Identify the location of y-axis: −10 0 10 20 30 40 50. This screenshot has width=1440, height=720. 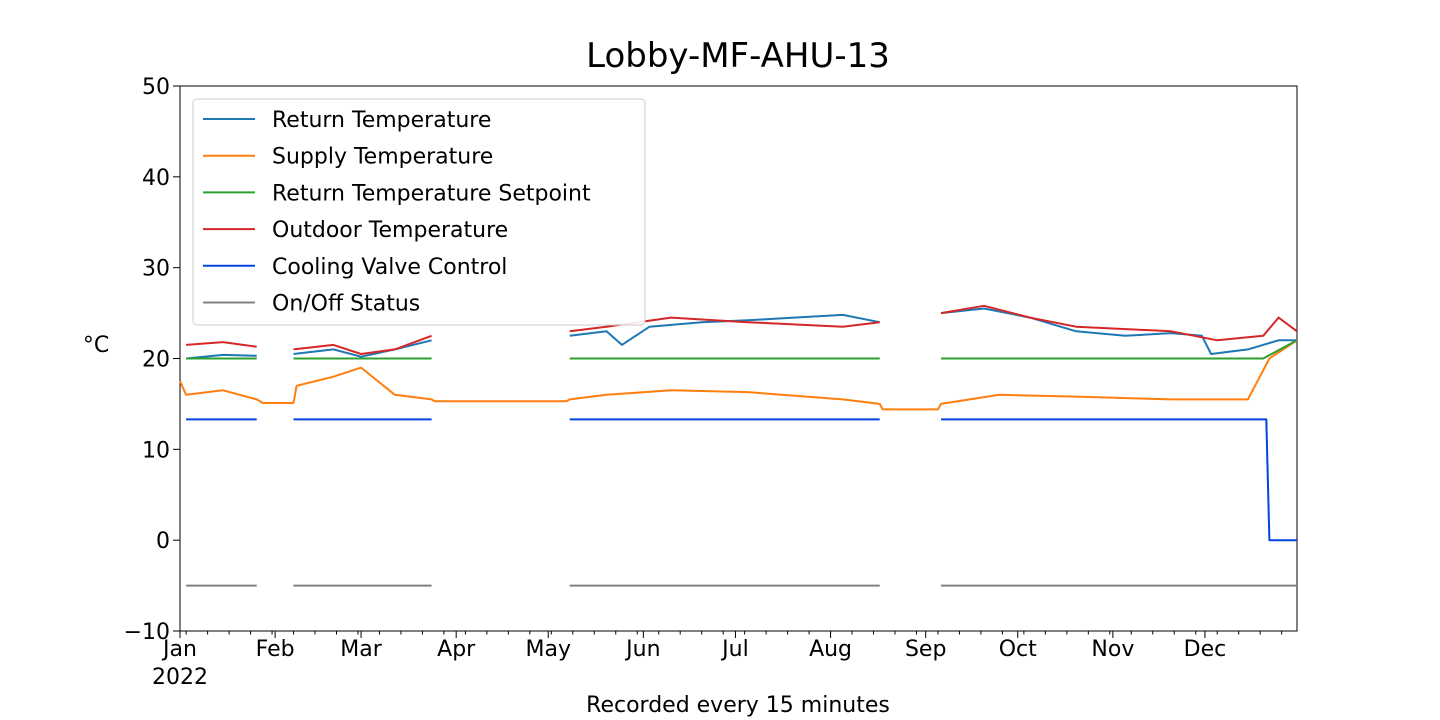
(152, 360).